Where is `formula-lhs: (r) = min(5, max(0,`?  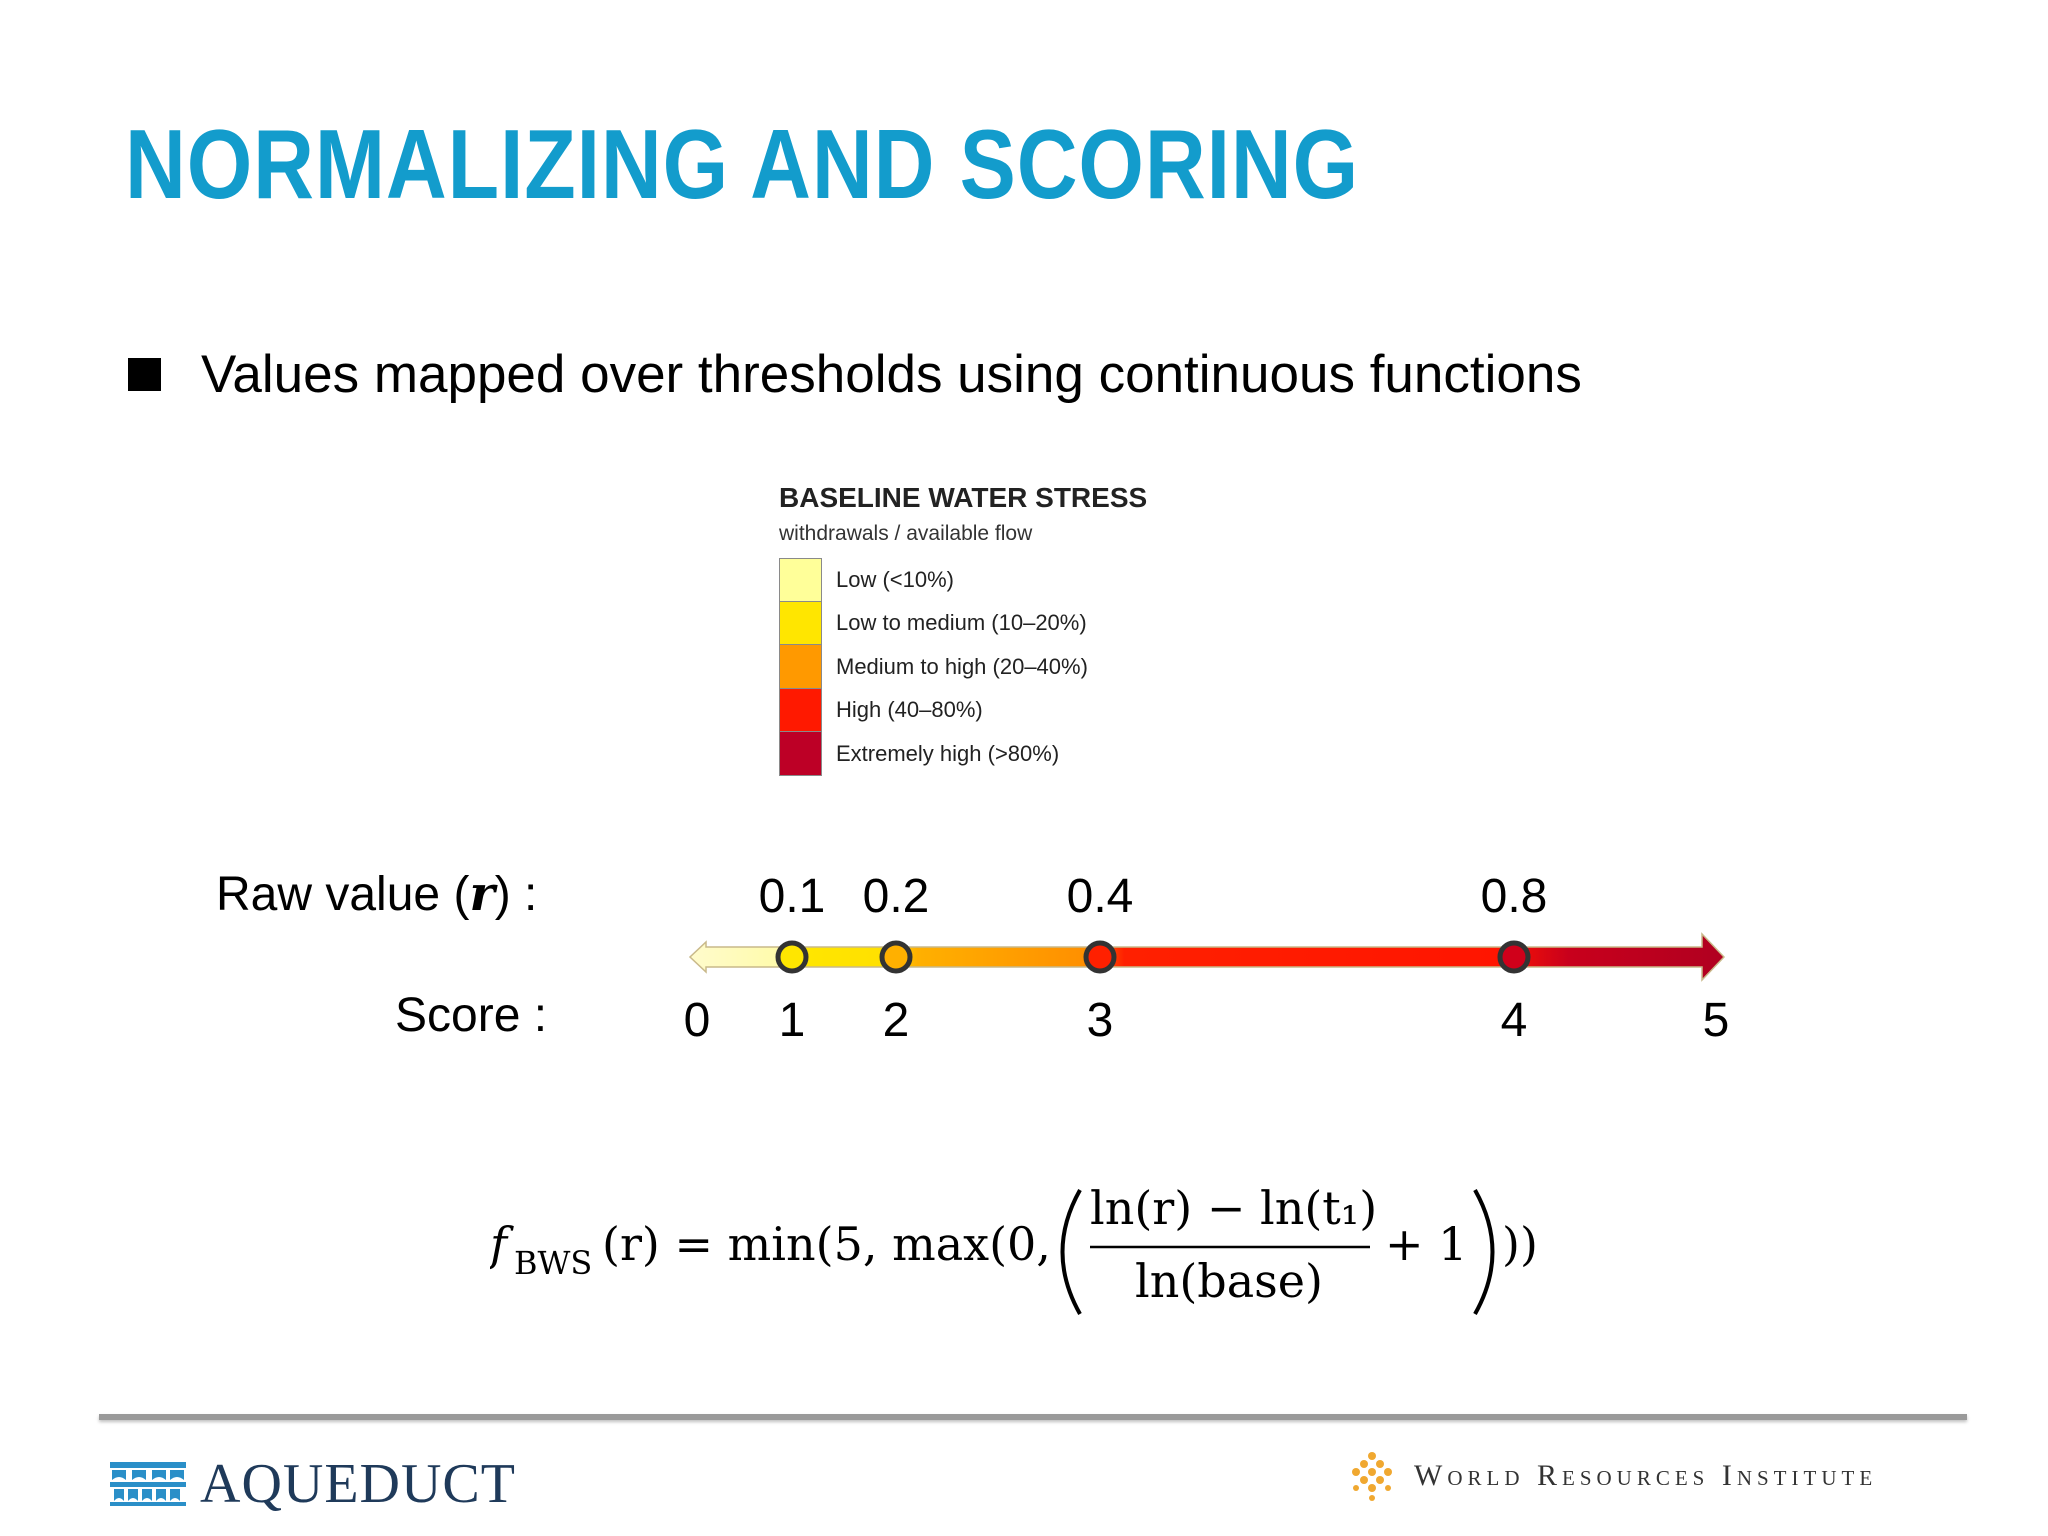 formula-lhs: (r) = min(5, max(0, is located at coordinates (826, 1244).